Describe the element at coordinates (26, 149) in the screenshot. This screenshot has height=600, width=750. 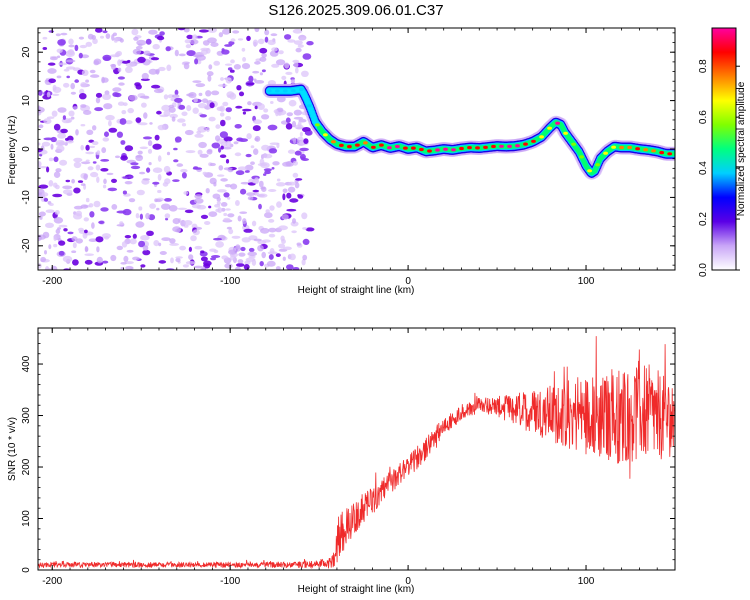
I see `y-tick-label: 0` at that location.